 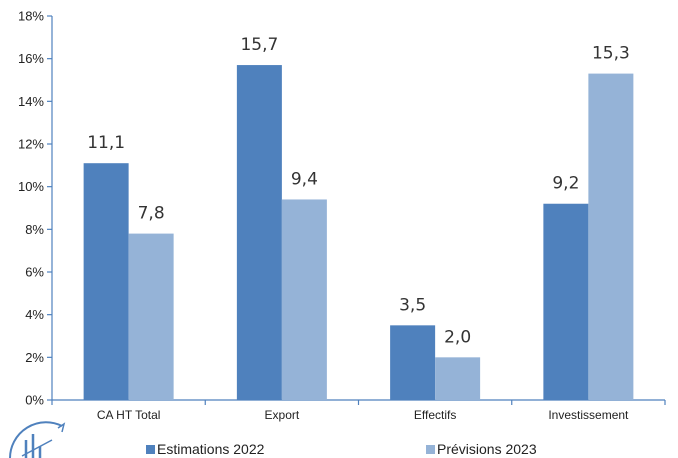 I want to click on x-axis: CA HT Total Export Effectifs Investissement, so click(x=358, y=411).